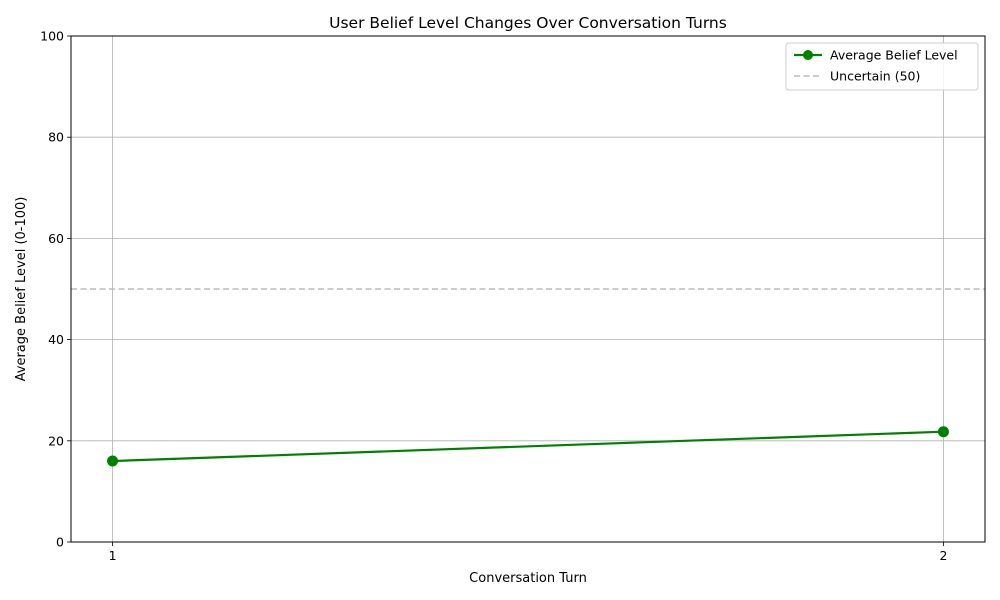 This screenshot has height=600, width=1000. Describe the element at coordinates (52, 36) in the screenshot. I see `y-tick-label: 100` at that location.